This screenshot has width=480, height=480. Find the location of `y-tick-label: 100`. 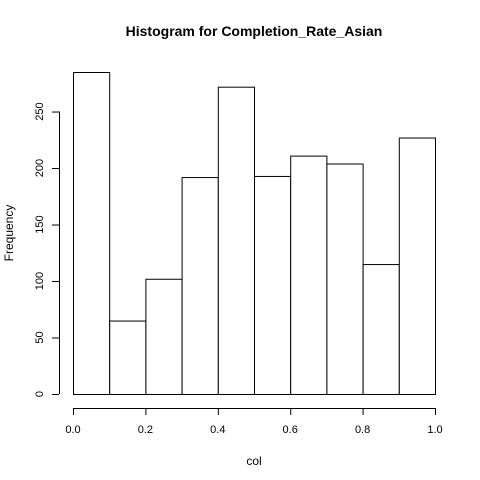

y-tick-label: 100 is located at coordinates (40, 281).